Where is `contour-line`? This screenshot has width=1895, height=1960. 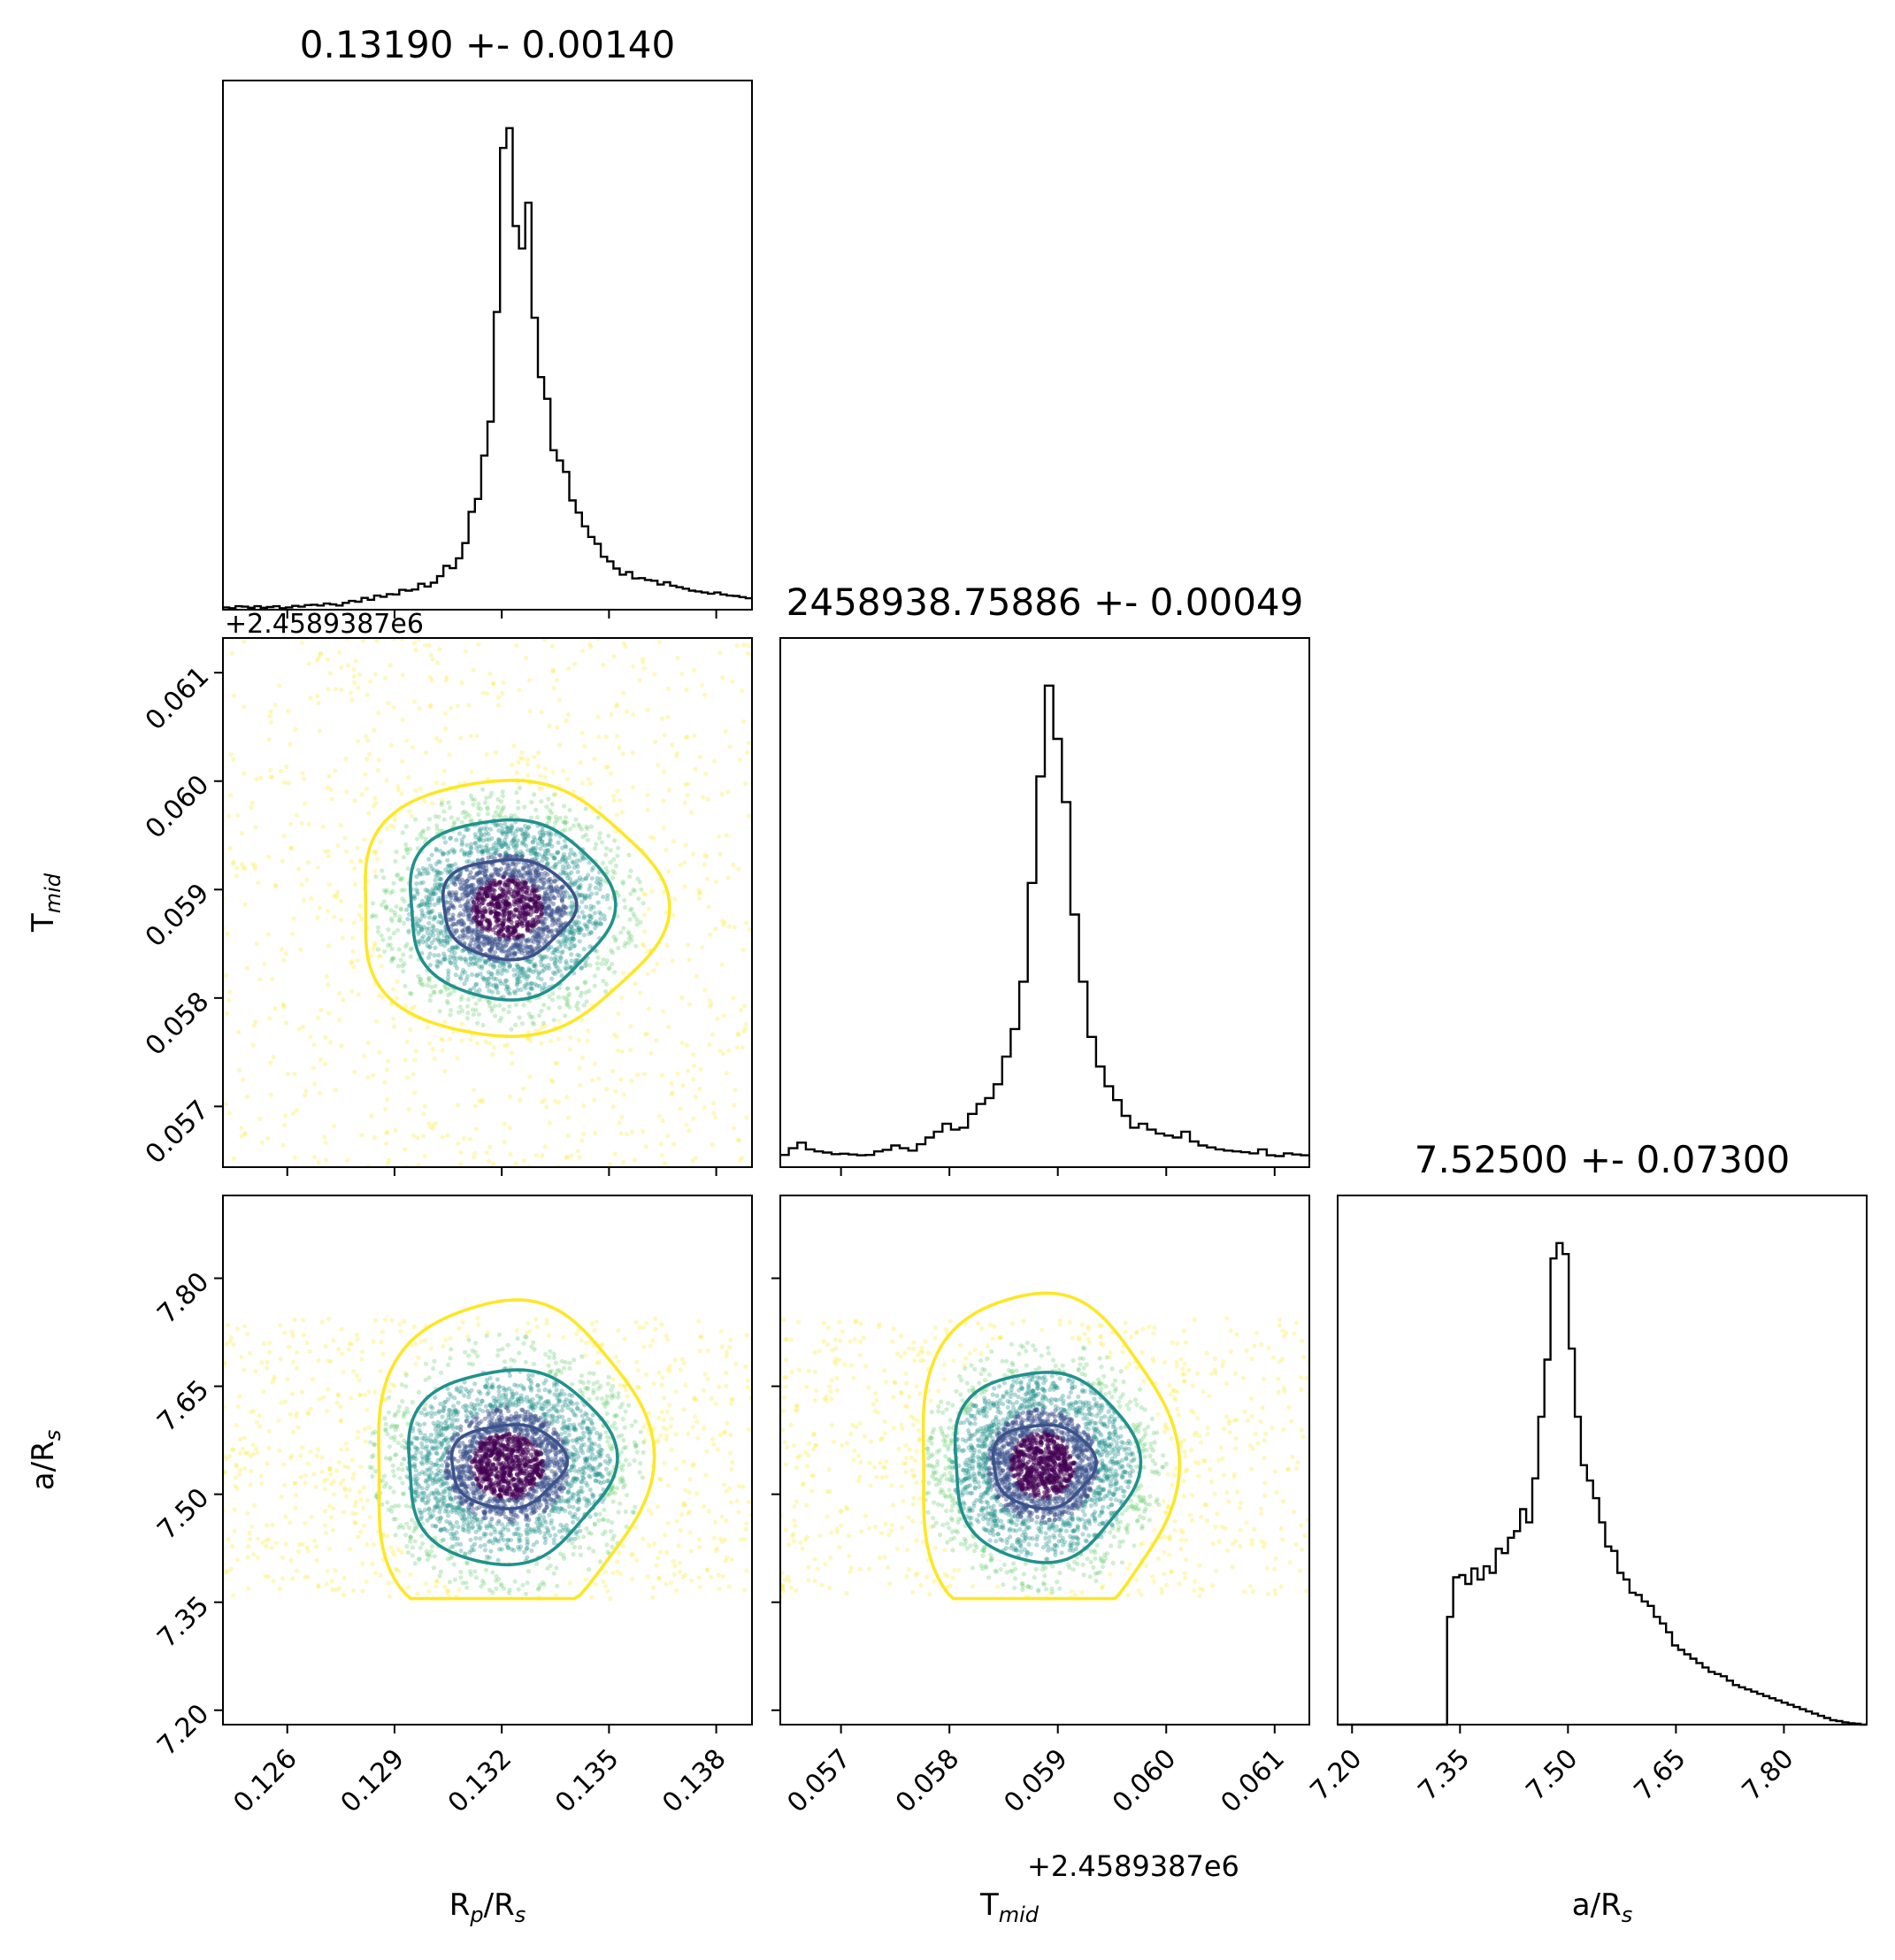
contour-line is located at coordinates (517, 909).